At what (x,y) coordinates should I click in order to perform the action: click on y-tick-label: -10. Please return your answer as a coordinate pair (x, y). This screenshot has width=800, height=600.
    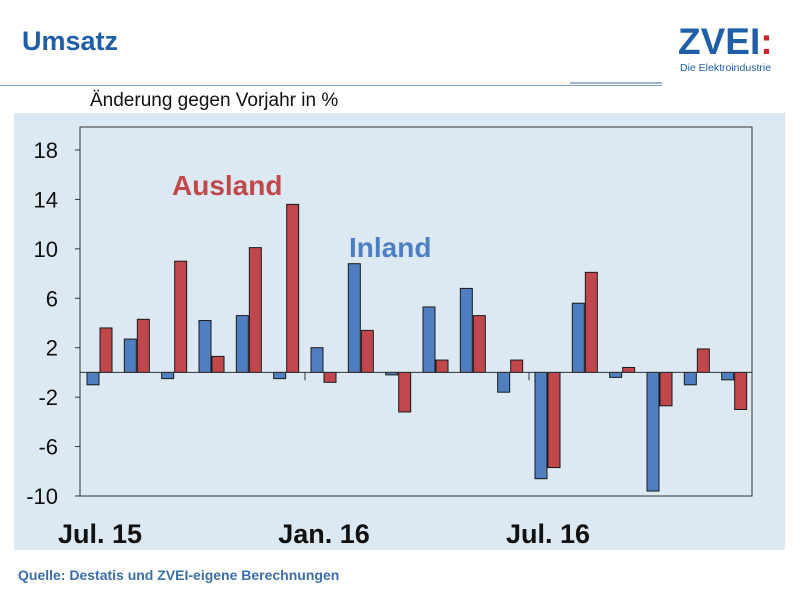
    Looking at the image, I should click on (42, 496).